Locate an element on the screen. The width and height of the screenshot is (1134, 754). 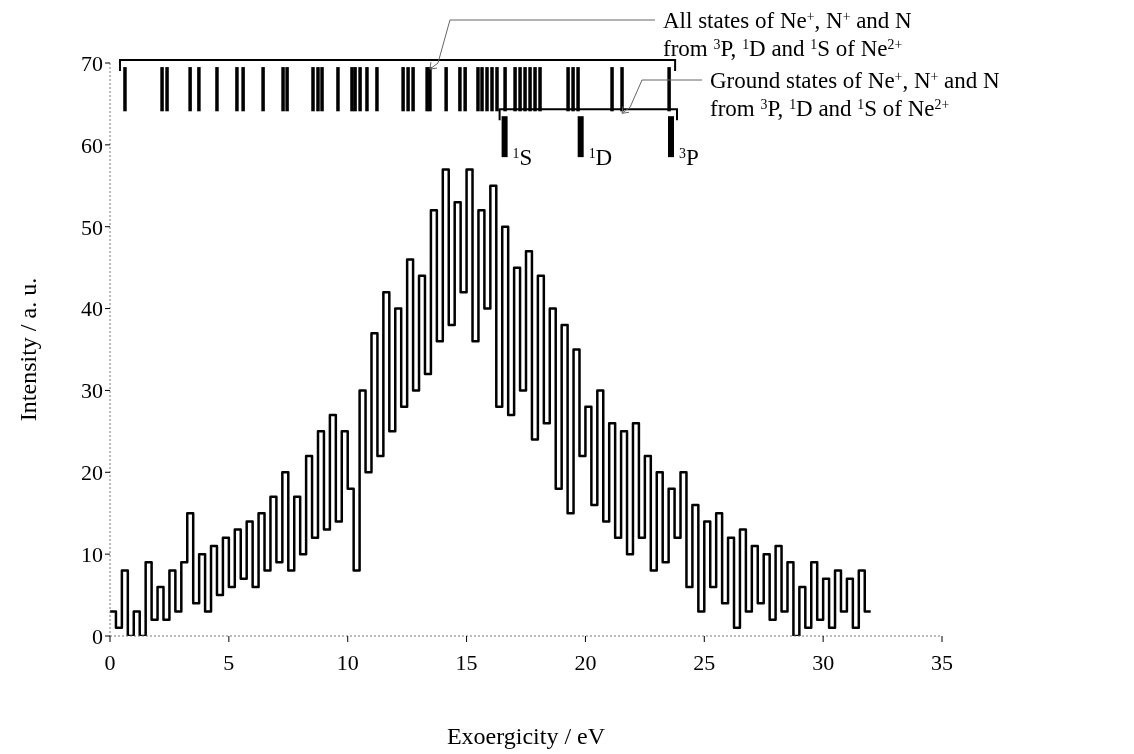
x-tick-label: 25 is located at coordinates (704, 662).